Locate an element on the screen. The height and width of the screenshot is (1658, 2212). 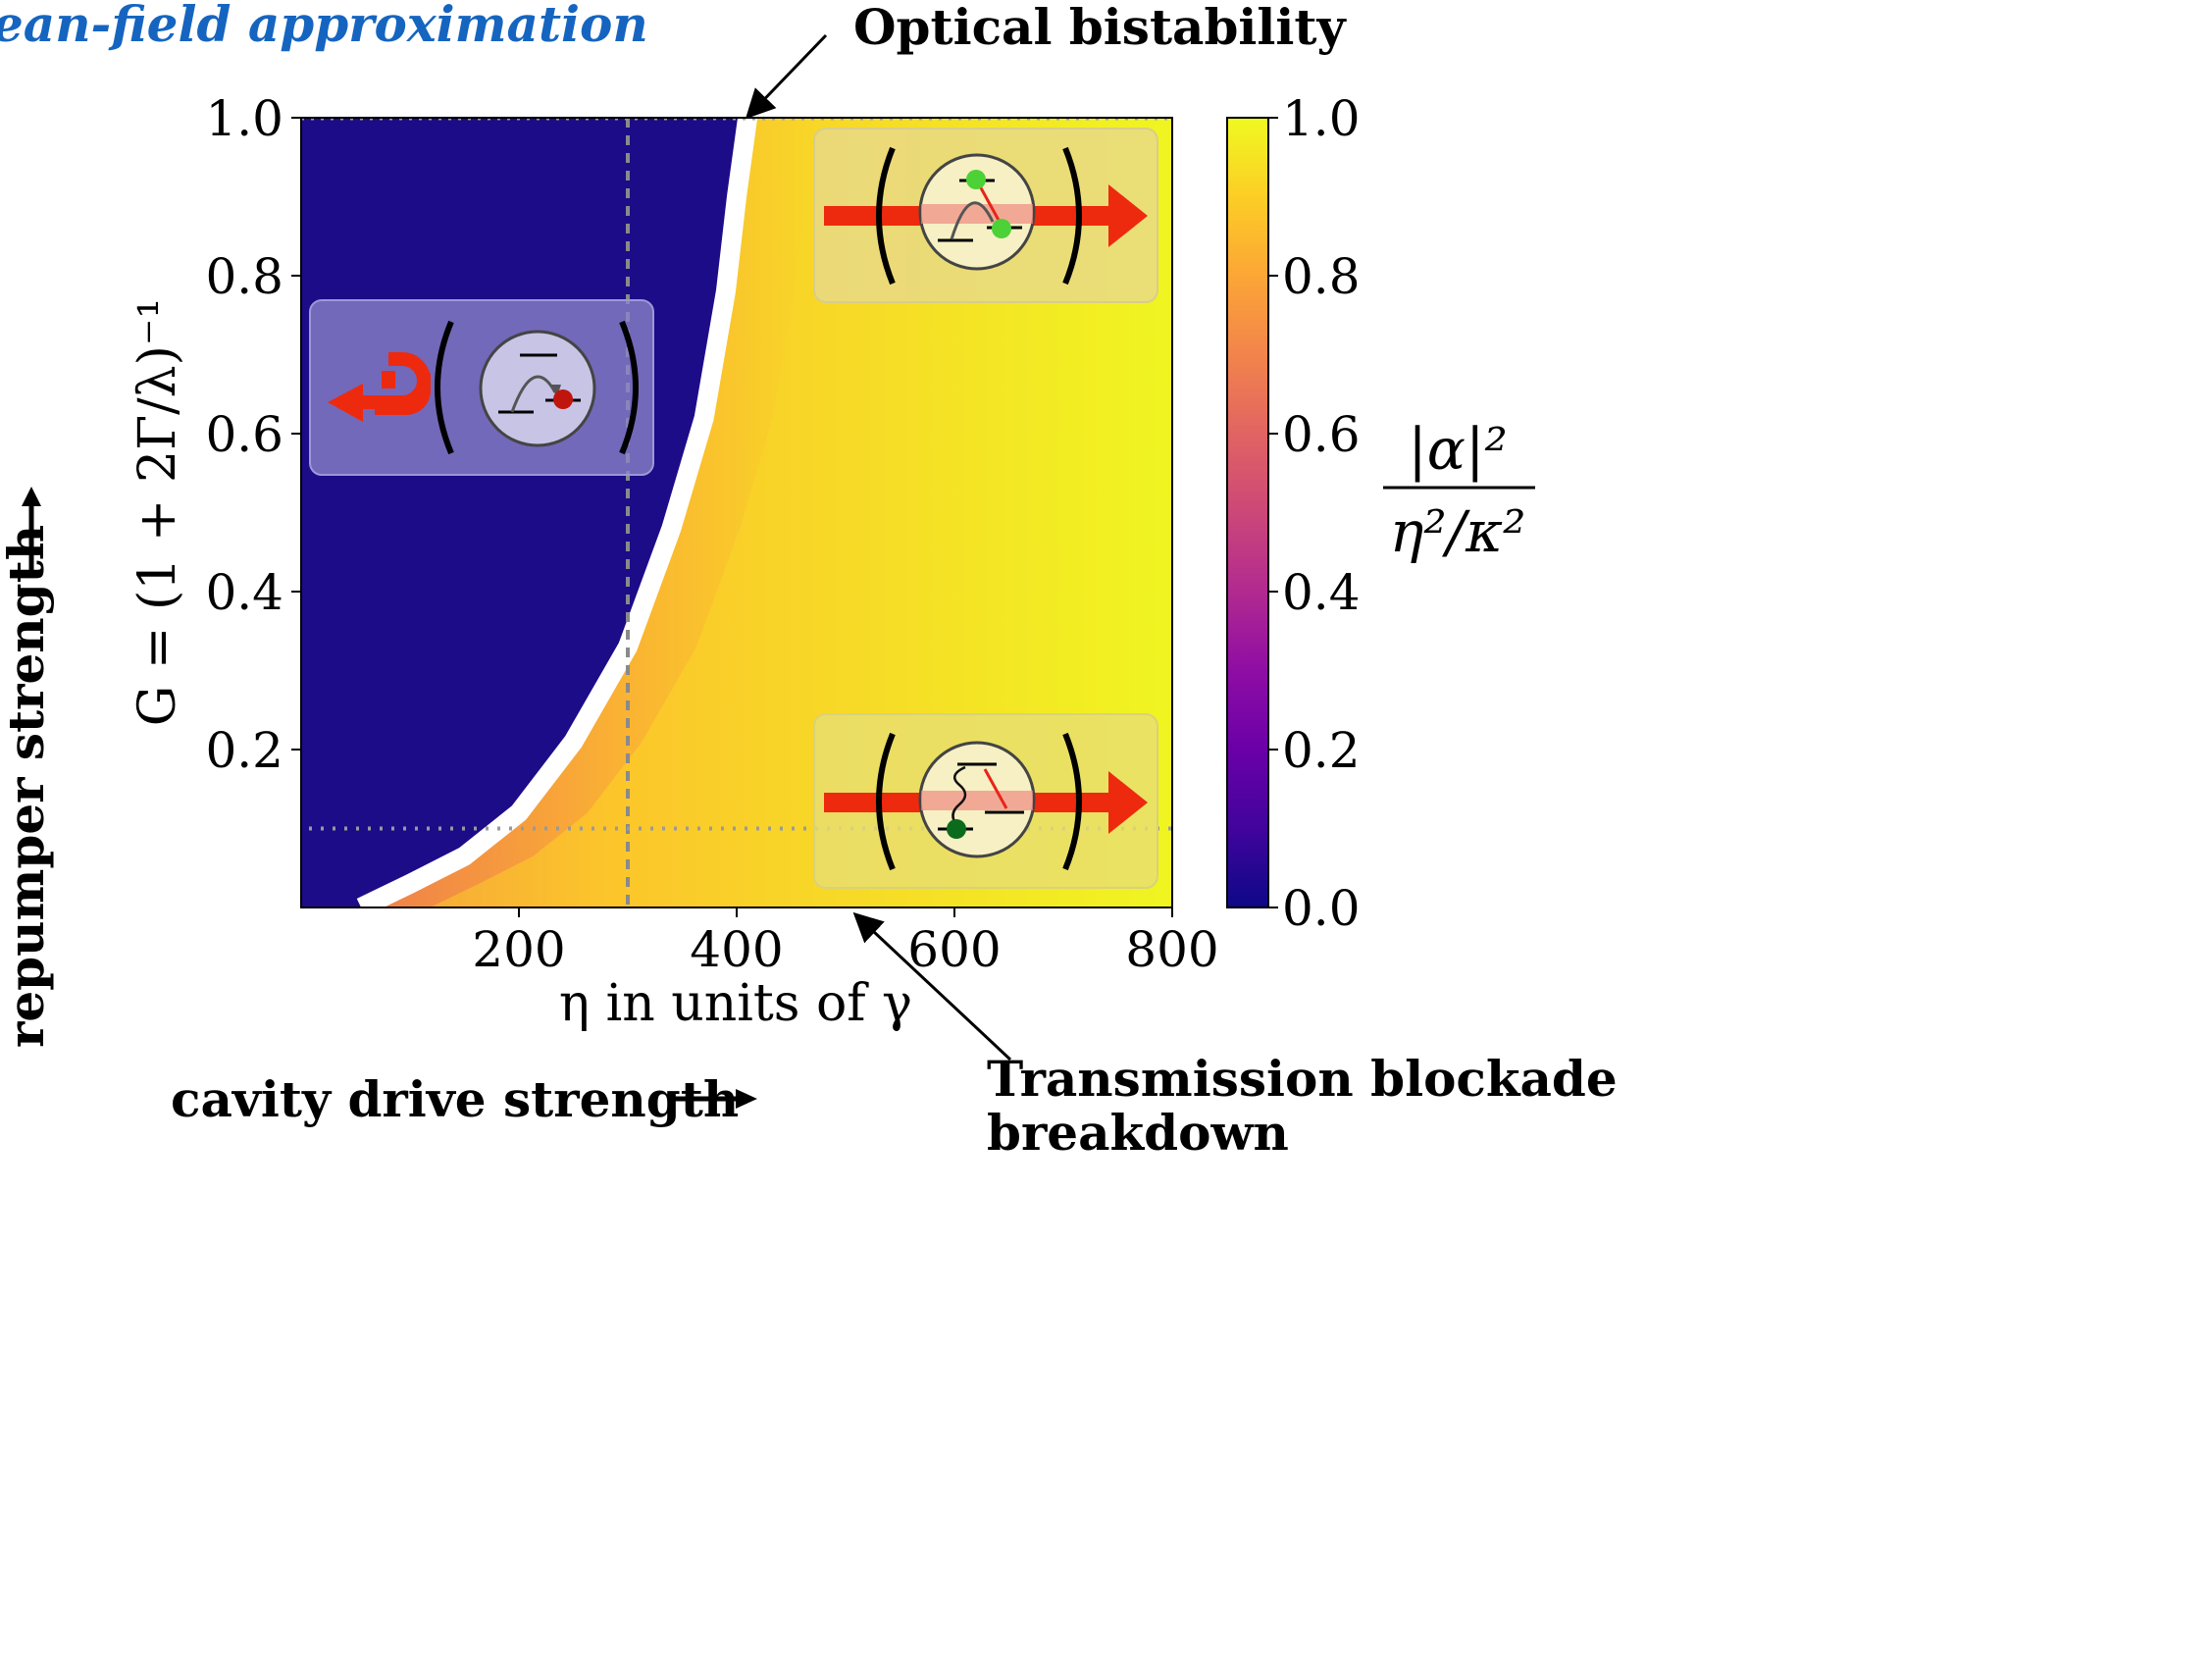
x-axis-label: η in units of γ is located at coordinates (735, 1003).